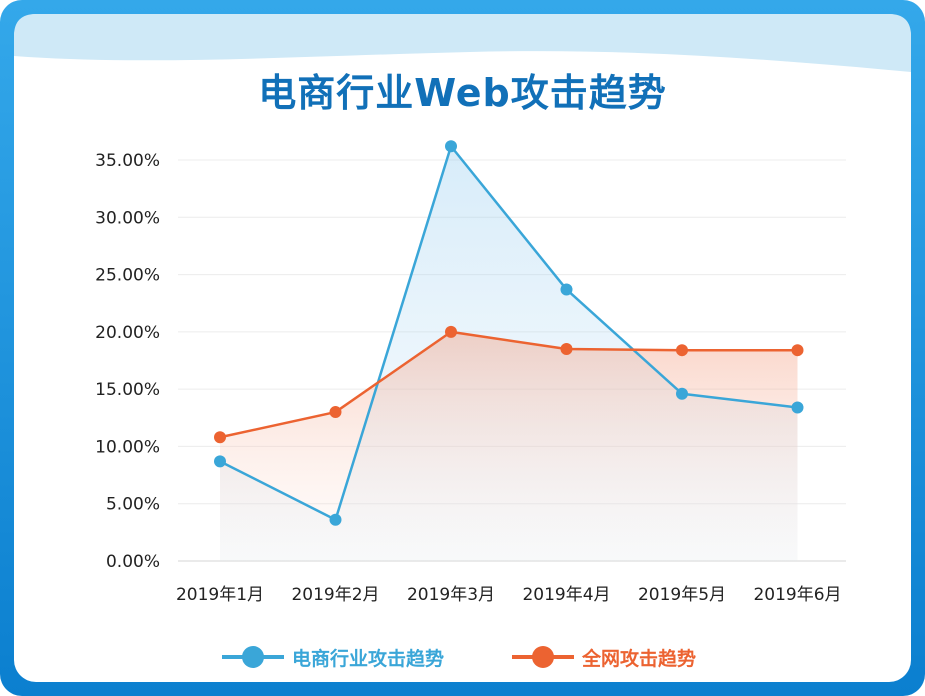 This screenshot has width=925, height=696. I want to click on chart-title: 电商行业Web攻击趋势, so click(462, 93).